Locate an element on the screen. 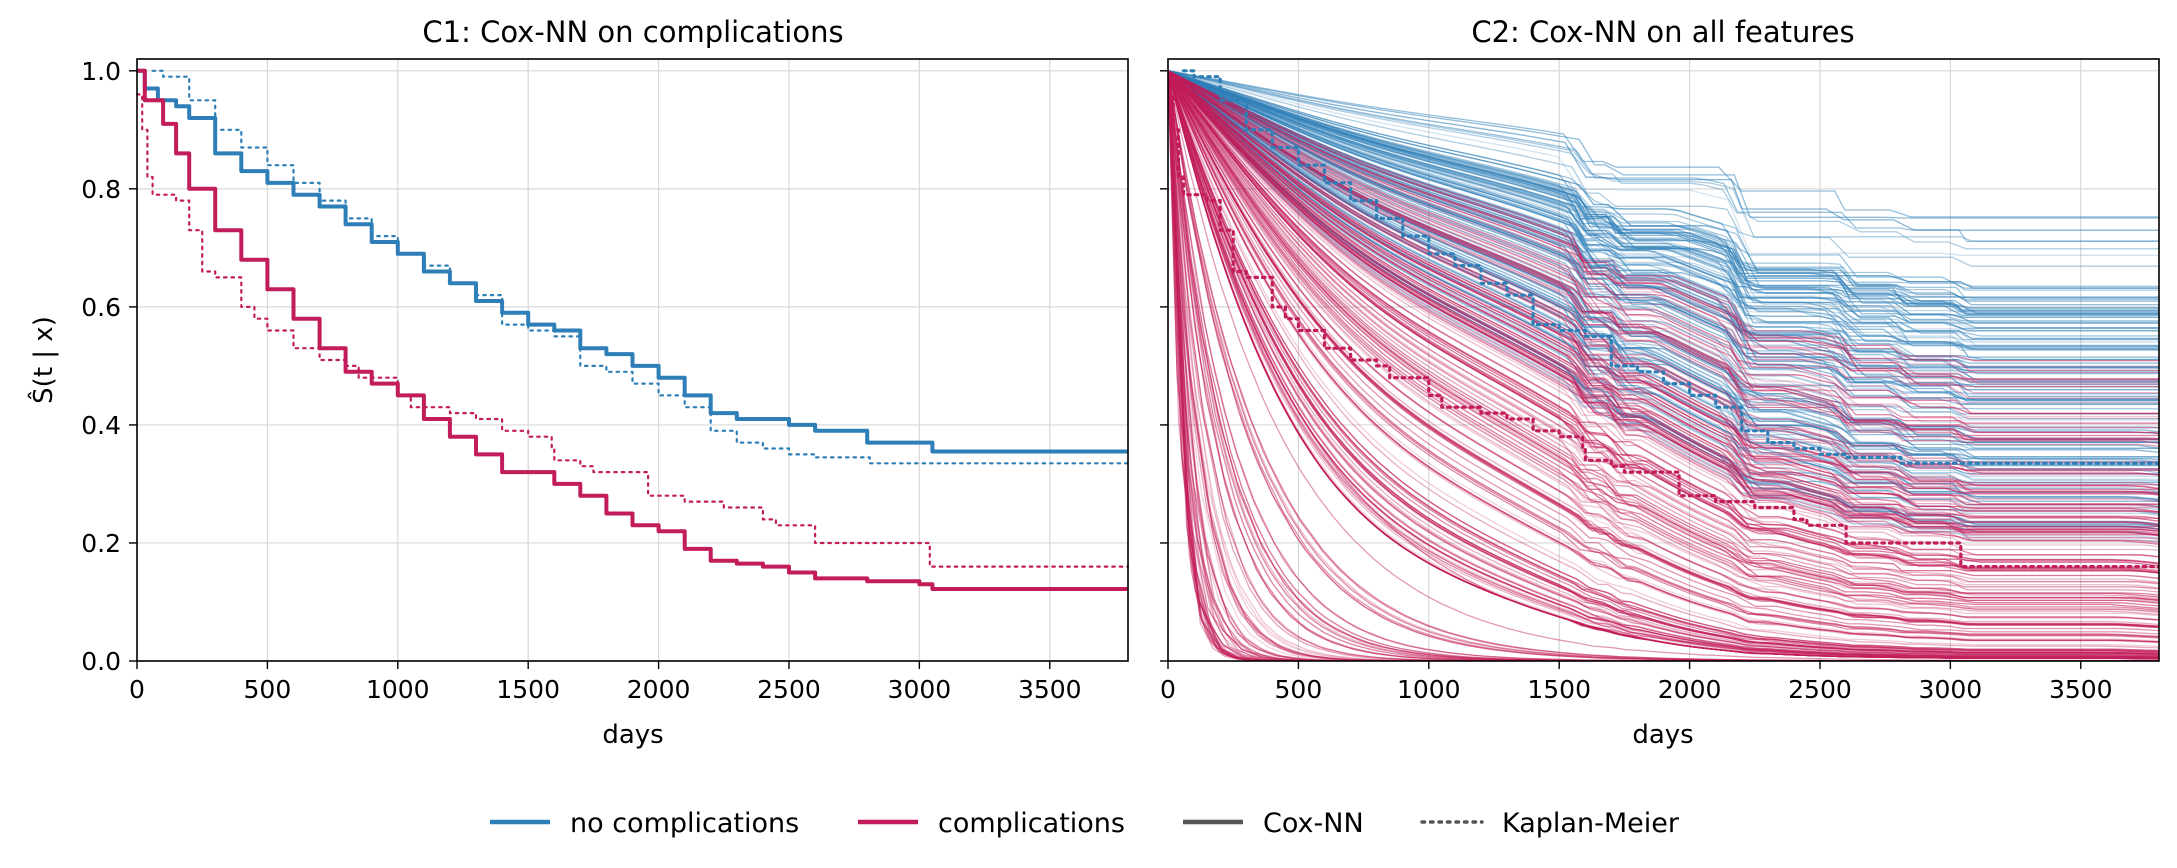 Image resolution: width=2177 pixels, height=868 pixels. legend-label: Cox-NN is located at coordinates (1313, 823).